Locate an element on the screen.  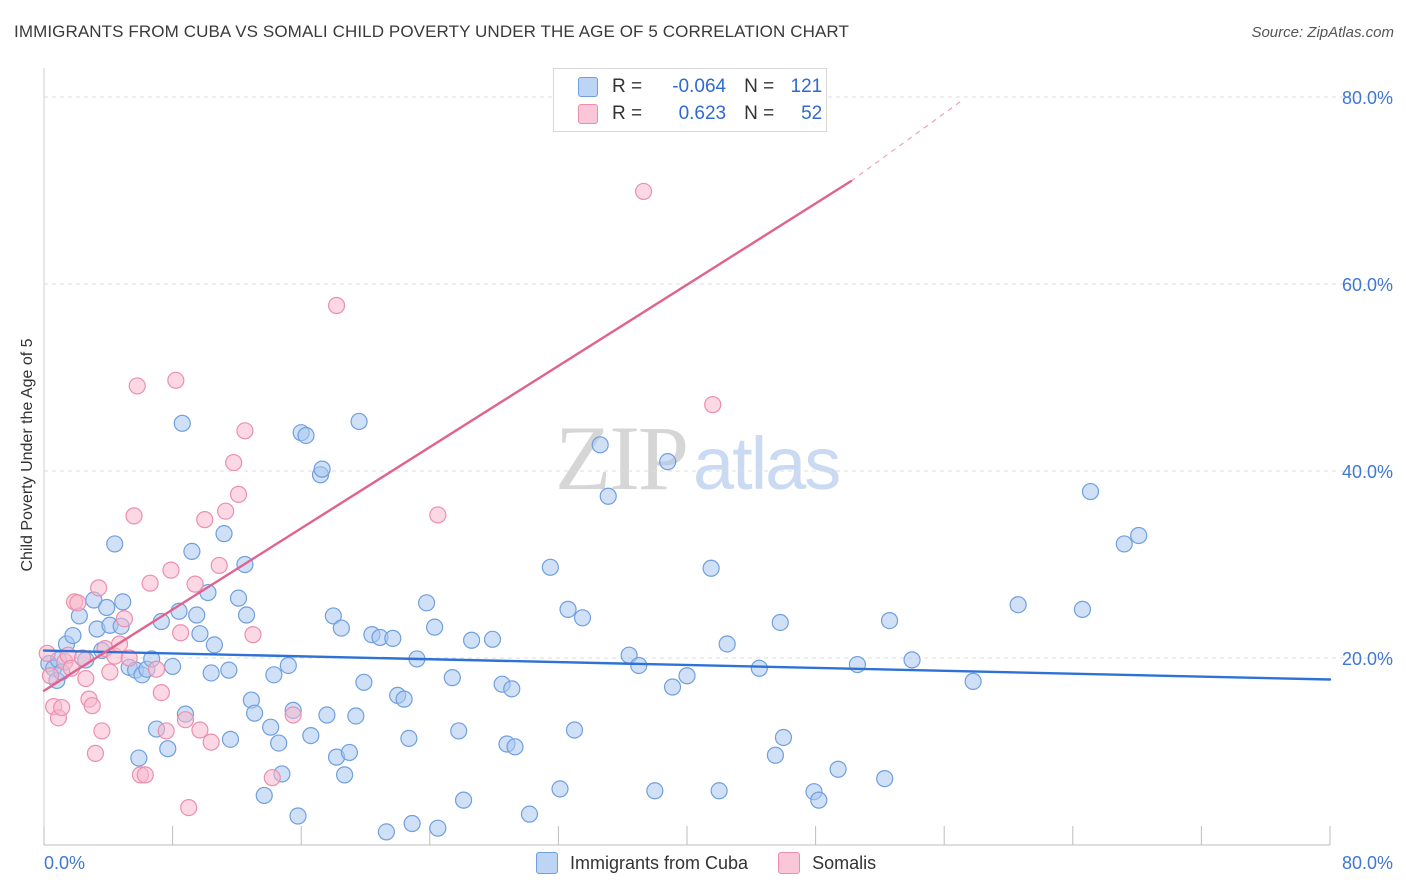
y-tick-label: 40.0% is located at coordinates (1367, 472).